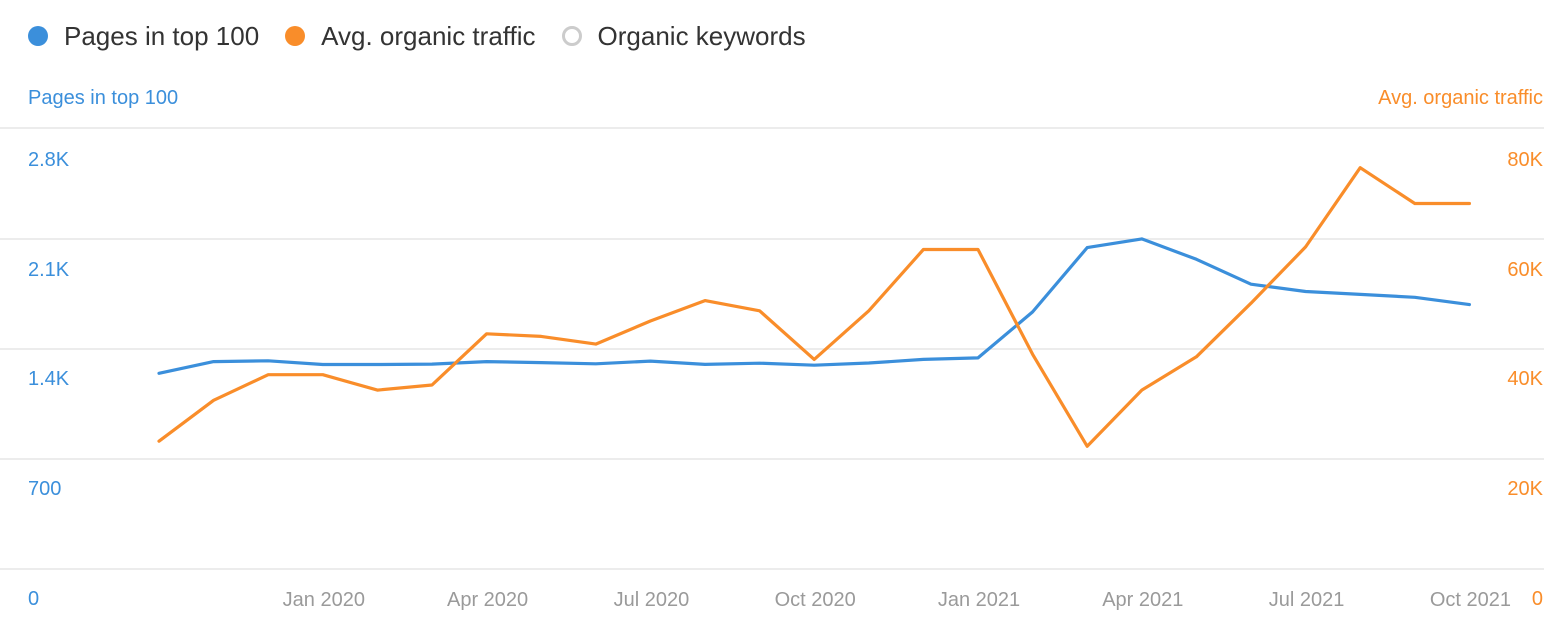 The image size is (1564, 628). What do you see at coordinates (652, 600) in the screenshot?
I see `x-tick-label: Jul 2020` at bounding box center [652, 600].